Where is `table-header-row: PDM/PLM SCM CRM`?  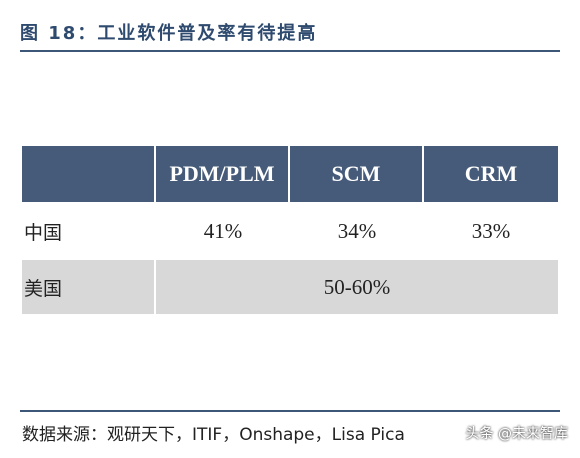
table-header-row: PDM/PLM SCM CRM is located at coordinates (290, 174).